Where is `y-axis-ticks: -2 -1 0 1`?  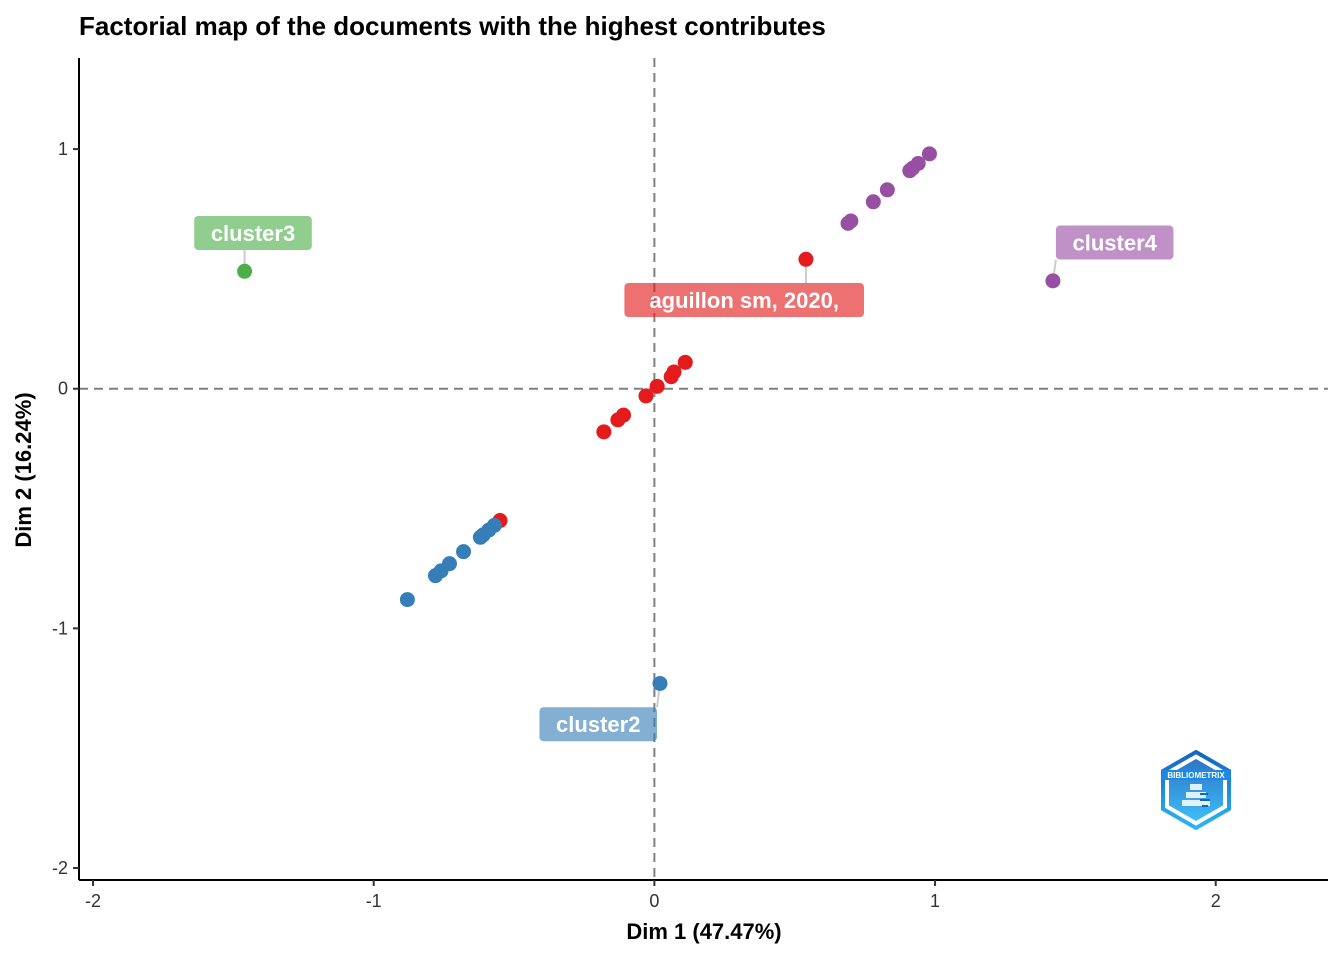 y-axis-ticks: -2 -1 0 1 is located at coordinates (65, 508).